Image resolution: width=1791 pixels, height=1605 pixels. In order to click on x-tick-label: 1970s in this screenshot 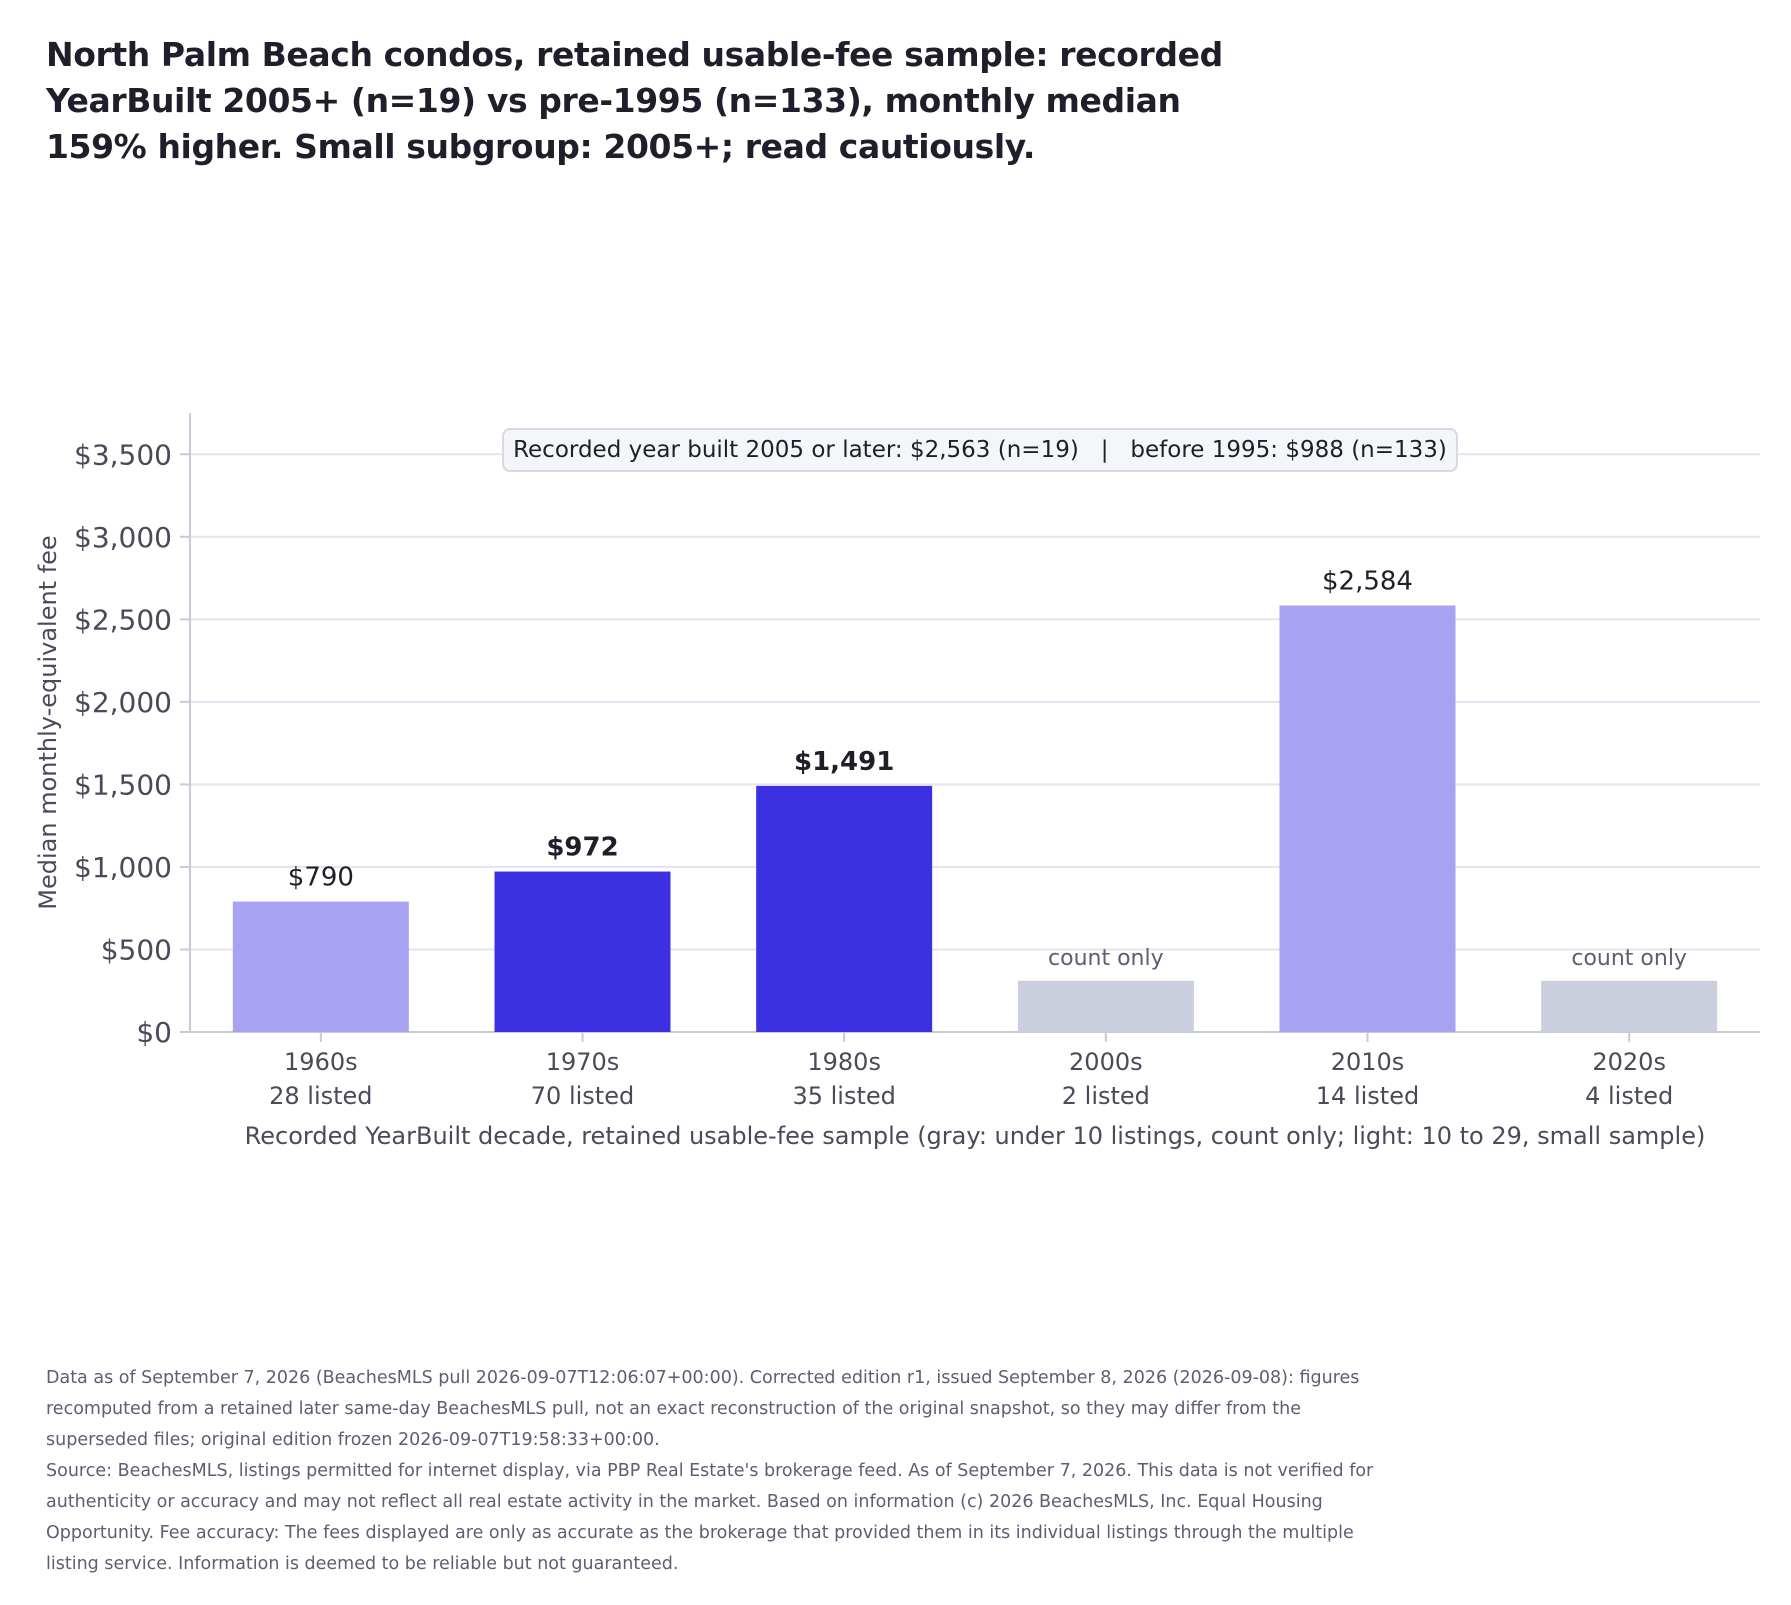, I will do `click(583, 1062)`.